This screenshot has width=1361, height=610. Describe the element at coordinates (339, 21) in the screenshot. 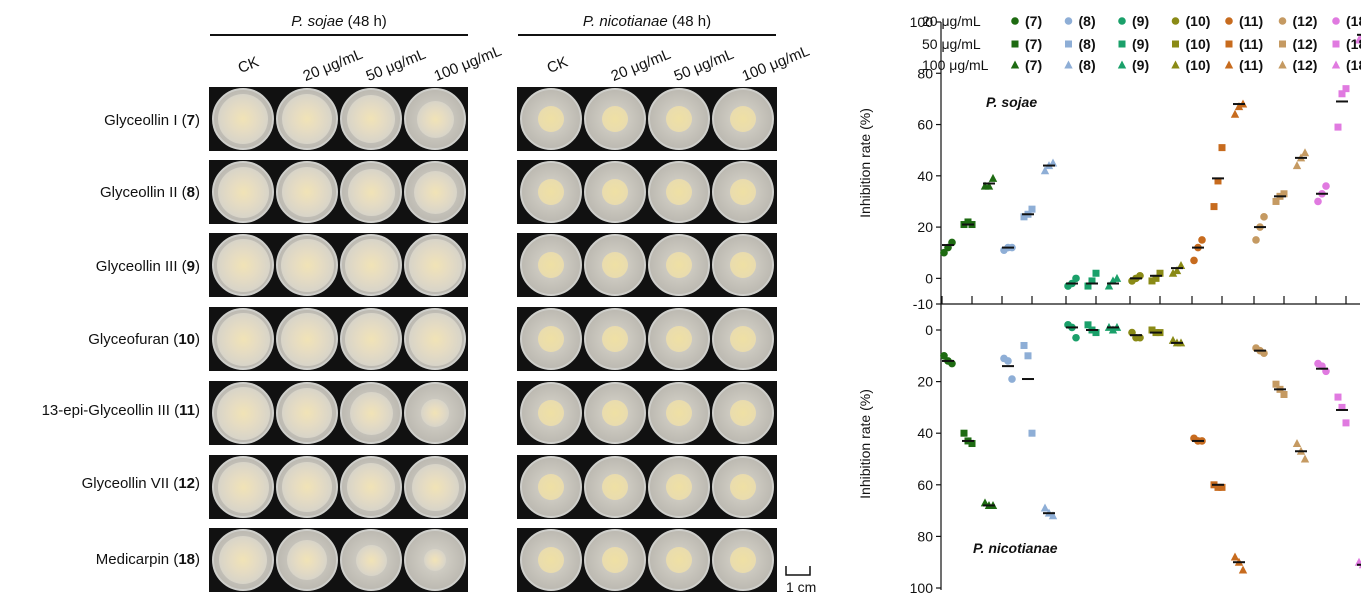

I see `group-header-sojae: P. sojae (48 h)` at that location.